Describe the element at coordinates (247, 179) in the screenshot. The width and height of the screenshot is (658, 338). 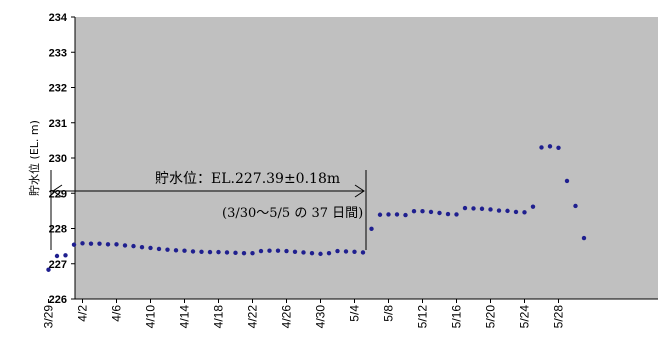
I see `range-label: 貯水位：EL.227.39±0.18m` at that location.